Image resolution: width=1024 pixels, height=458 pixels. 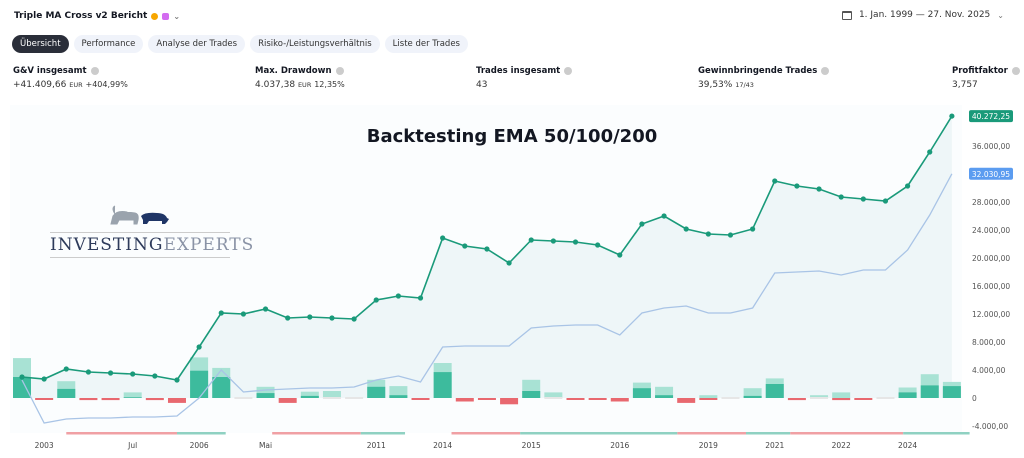 What do you see at coordinates (199, 445) in the screenshot?
I see `x-tick-label: 2006` at bounding box center [199, 445].